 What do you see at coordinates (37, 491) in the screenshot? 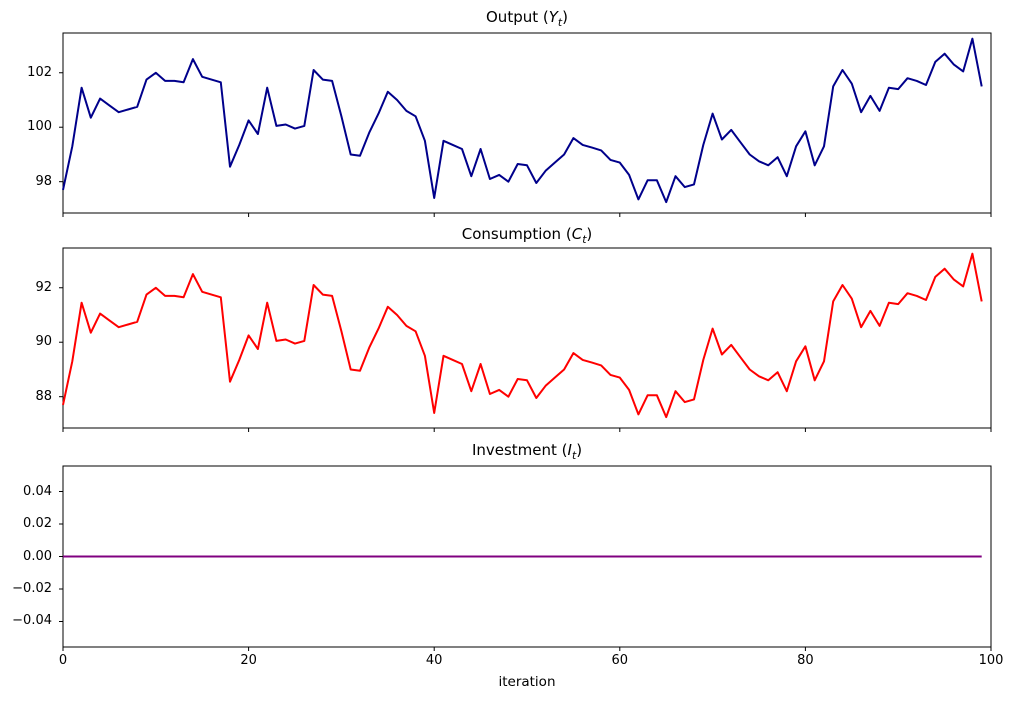
I see `investment-ytick-label: 0.04` at bounding box center [37, 491].